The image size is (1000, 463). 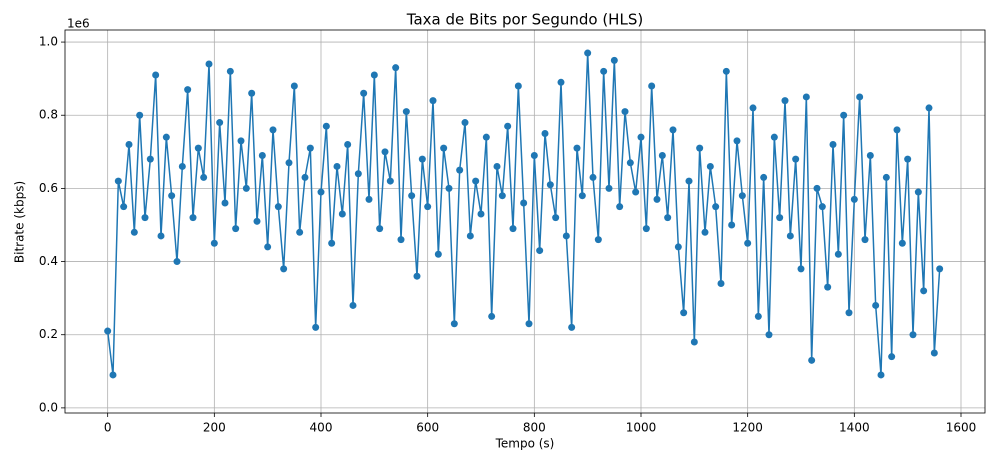 I want to click on x-axis-label: Tempo (s), so click(x=525, y=444).